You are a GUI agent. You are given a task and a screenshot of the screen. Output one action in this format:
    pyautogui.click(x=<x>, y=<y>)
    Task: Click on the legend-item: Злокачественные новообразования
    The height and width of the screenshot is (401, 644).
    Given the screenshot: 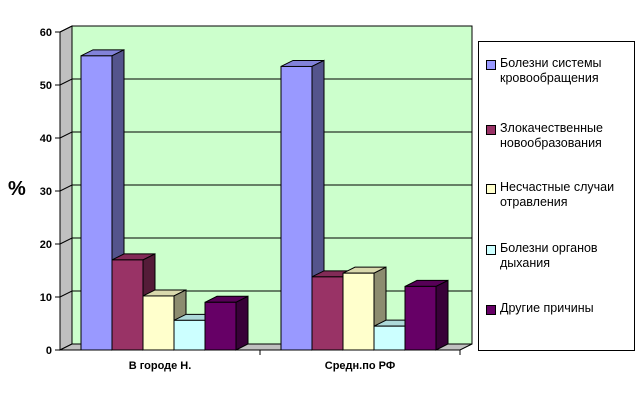 What is the action you would take?
    pyautogui.click(x=561, y=136)
    